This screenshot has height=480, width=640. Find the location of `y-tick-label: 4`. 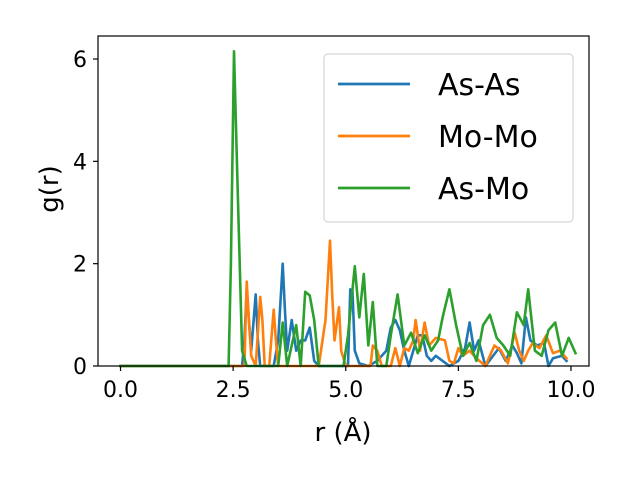

y-tick-label: 4 is located at coordinates (80, 162).